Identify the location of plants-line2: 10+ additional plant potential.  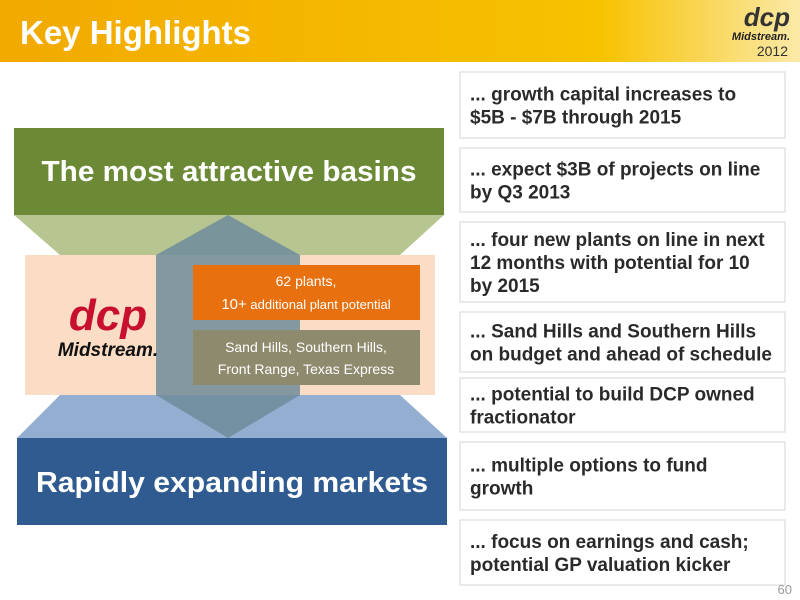
(305, 304).